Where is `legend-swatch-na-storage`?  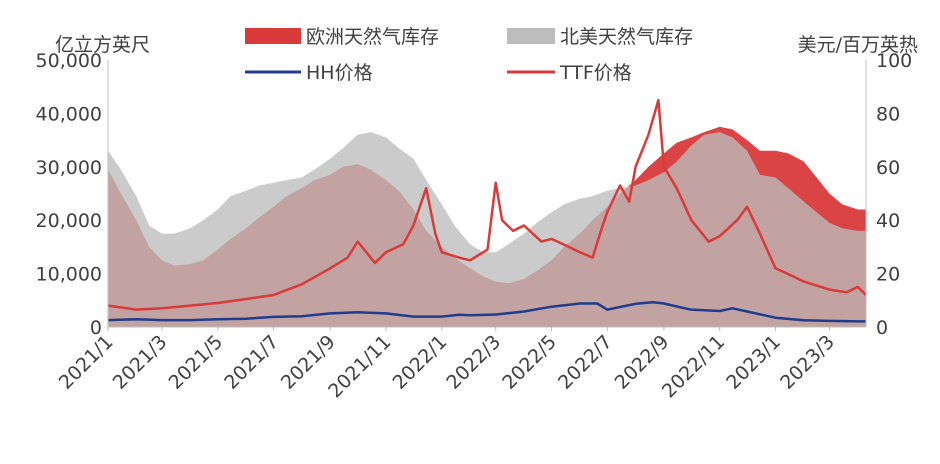
legend-swatch-na-storage is located at coordinates (531, 36).